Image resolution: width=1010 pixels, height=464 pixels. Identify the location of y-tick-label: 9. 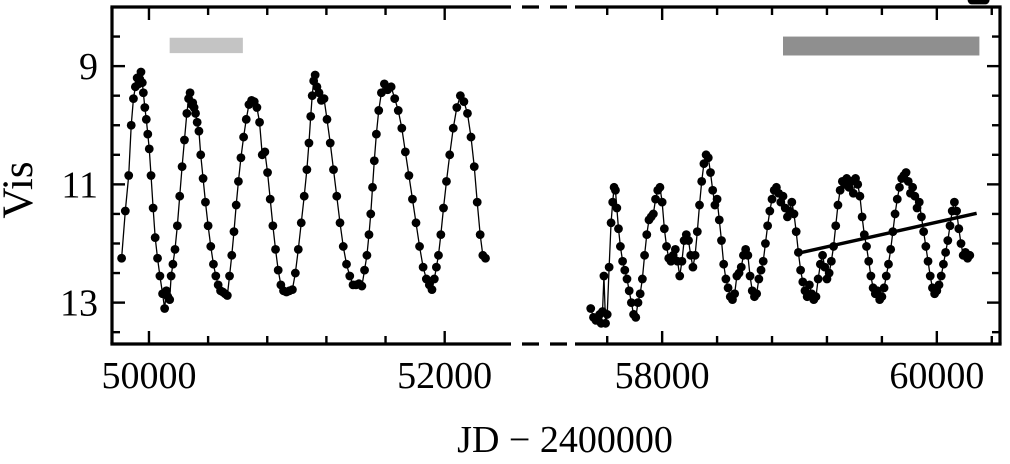
(88, 67).